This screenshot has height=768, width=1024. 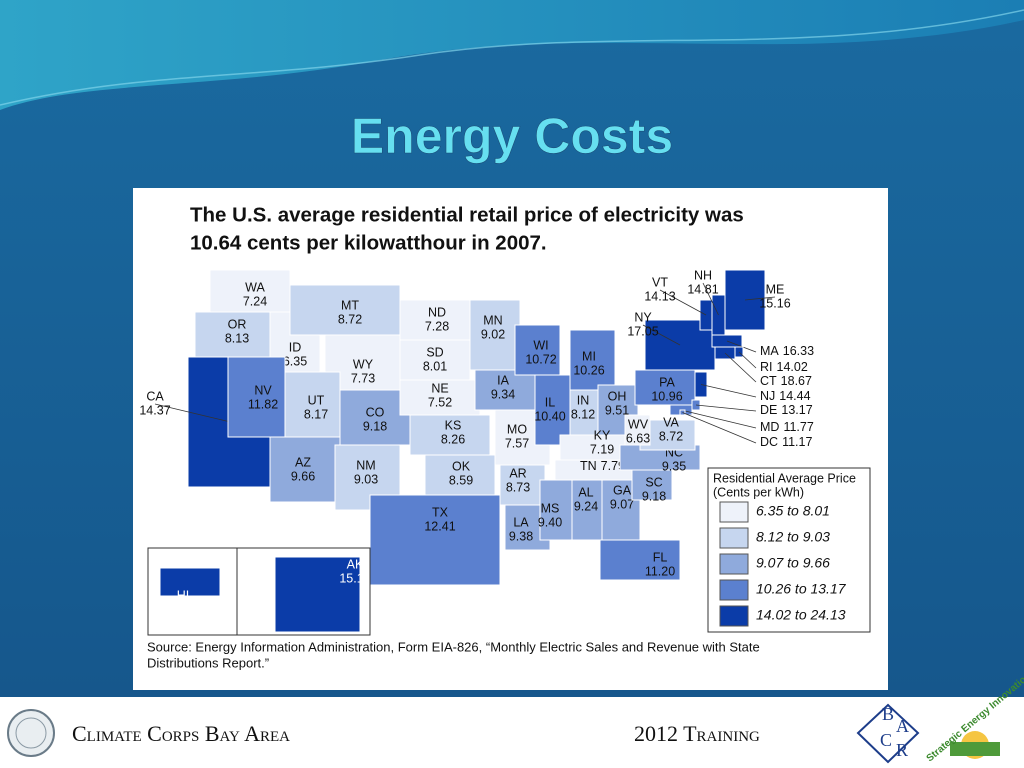 What do you see at coordinates (886, 740) in the screenshot?
I see `logo-letter: C` at bounding box center [886, 740].